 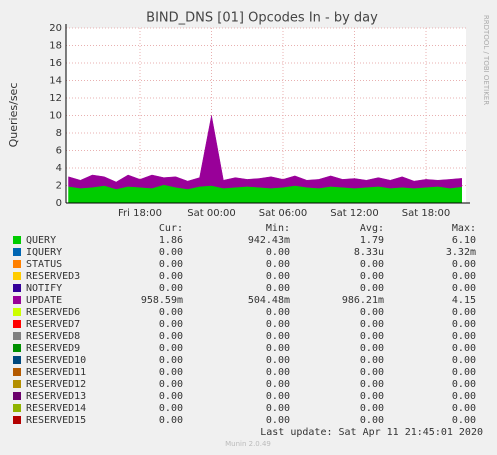 I want to click on y-axis-label: Queries/sec, so click(x=13, y=115).